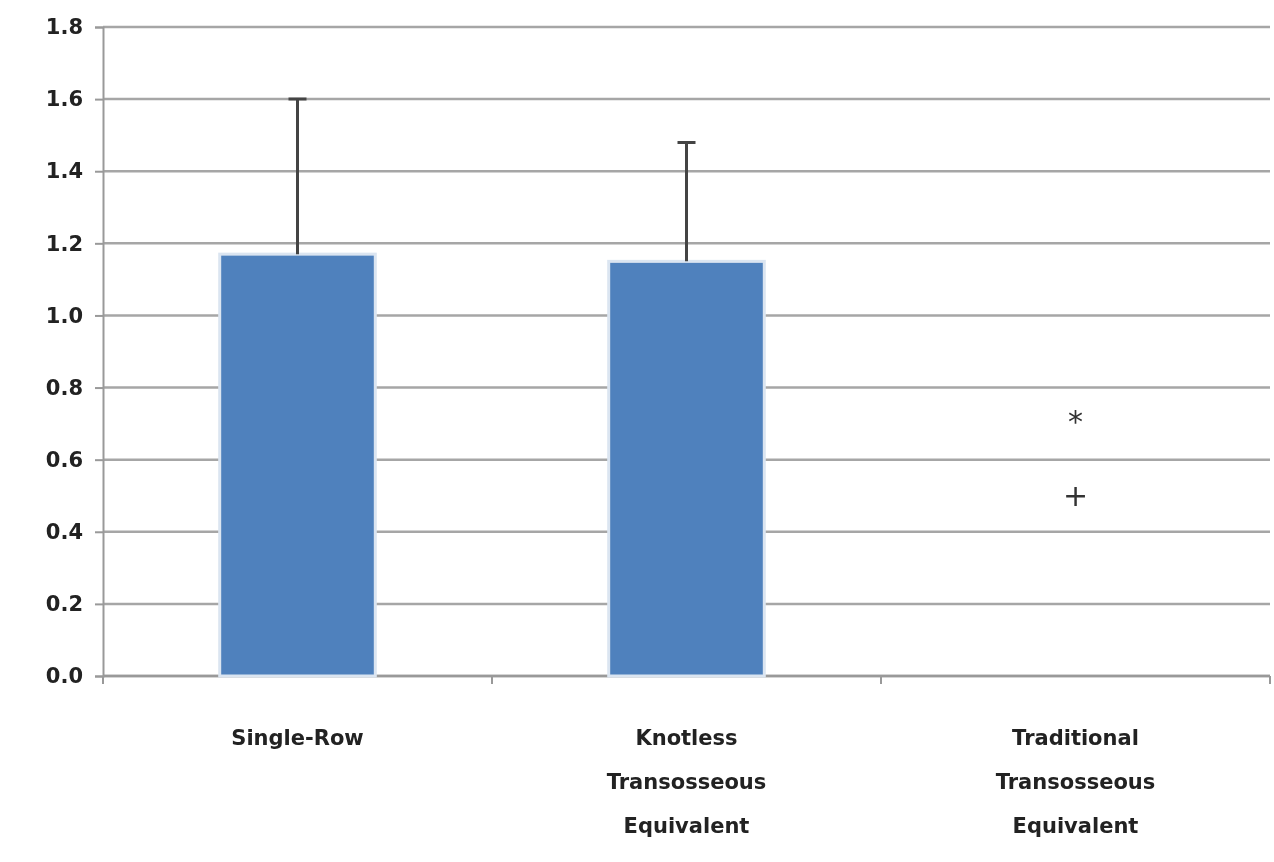 The height and width of the screenshot is (862, 1274). What do you see at coordinates (64, 676) in the screenshot?
I see `y-tick-label: 0.0` at bounding box center [64, 676].